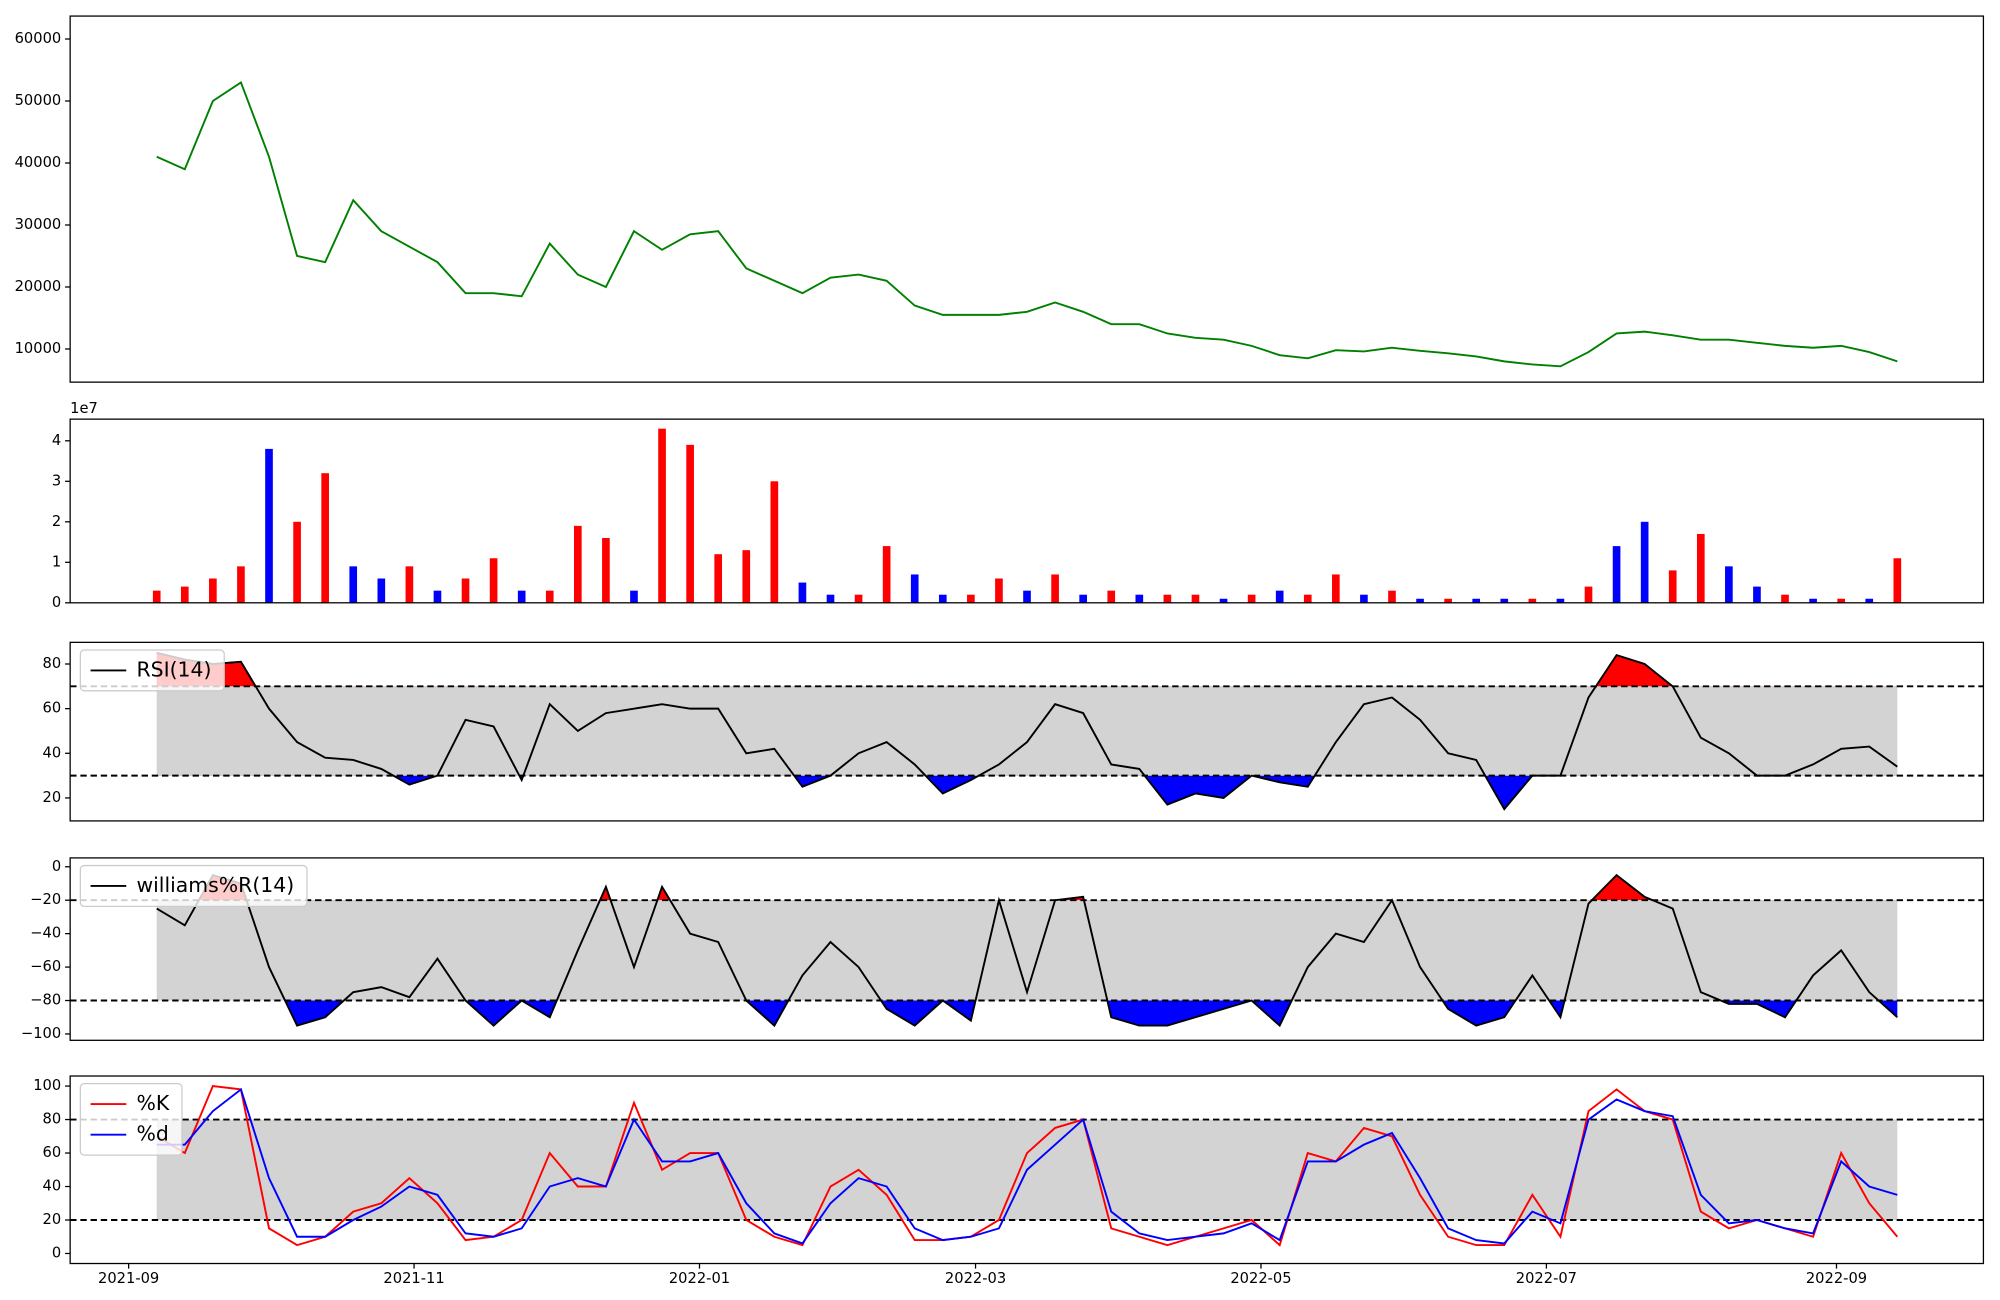 This screenshot has height=1300, width=2000. I want to click on y-tick-label: 60, so click(52, 708).